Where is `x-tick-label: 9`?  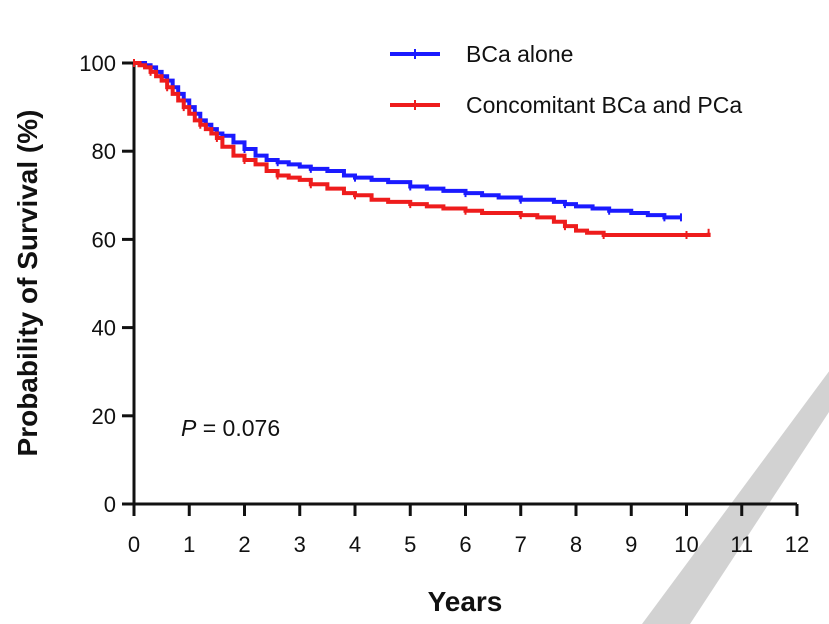 x-tick-label: 9 is located at coordinates (631, 544).